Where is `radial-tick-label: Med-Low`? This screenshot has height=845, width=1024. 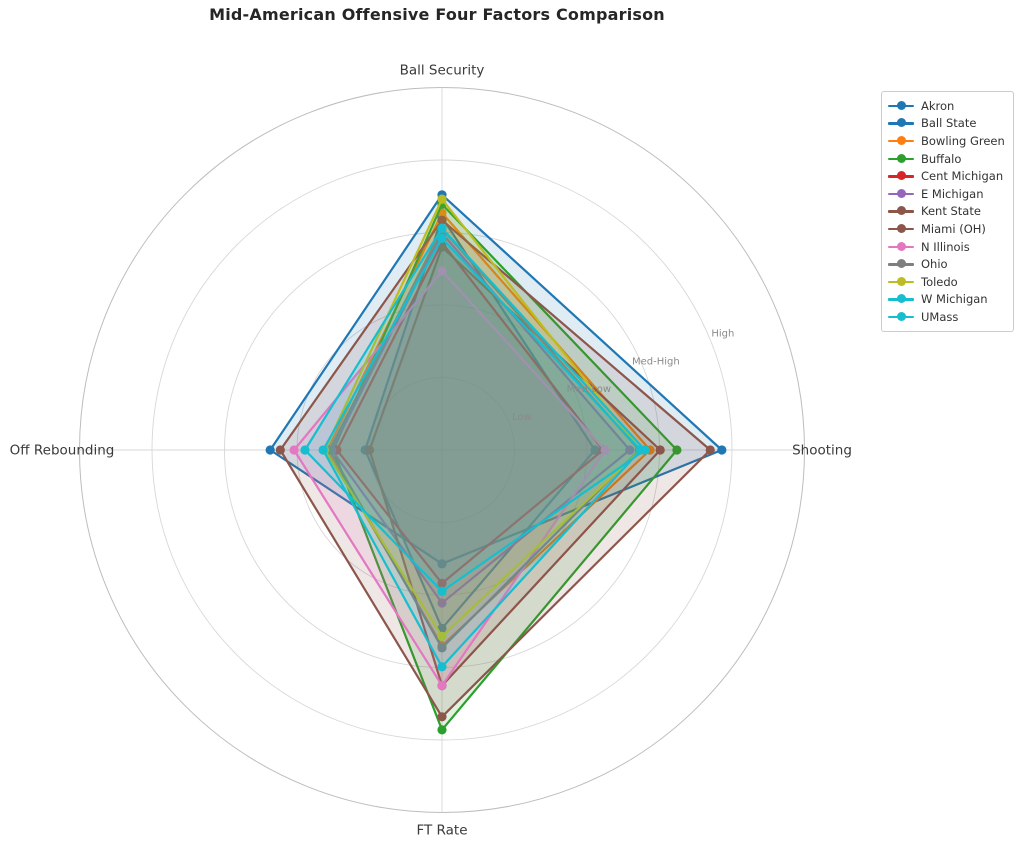
radial-tick-label: Med-Low is located at coordinates (589, 389).